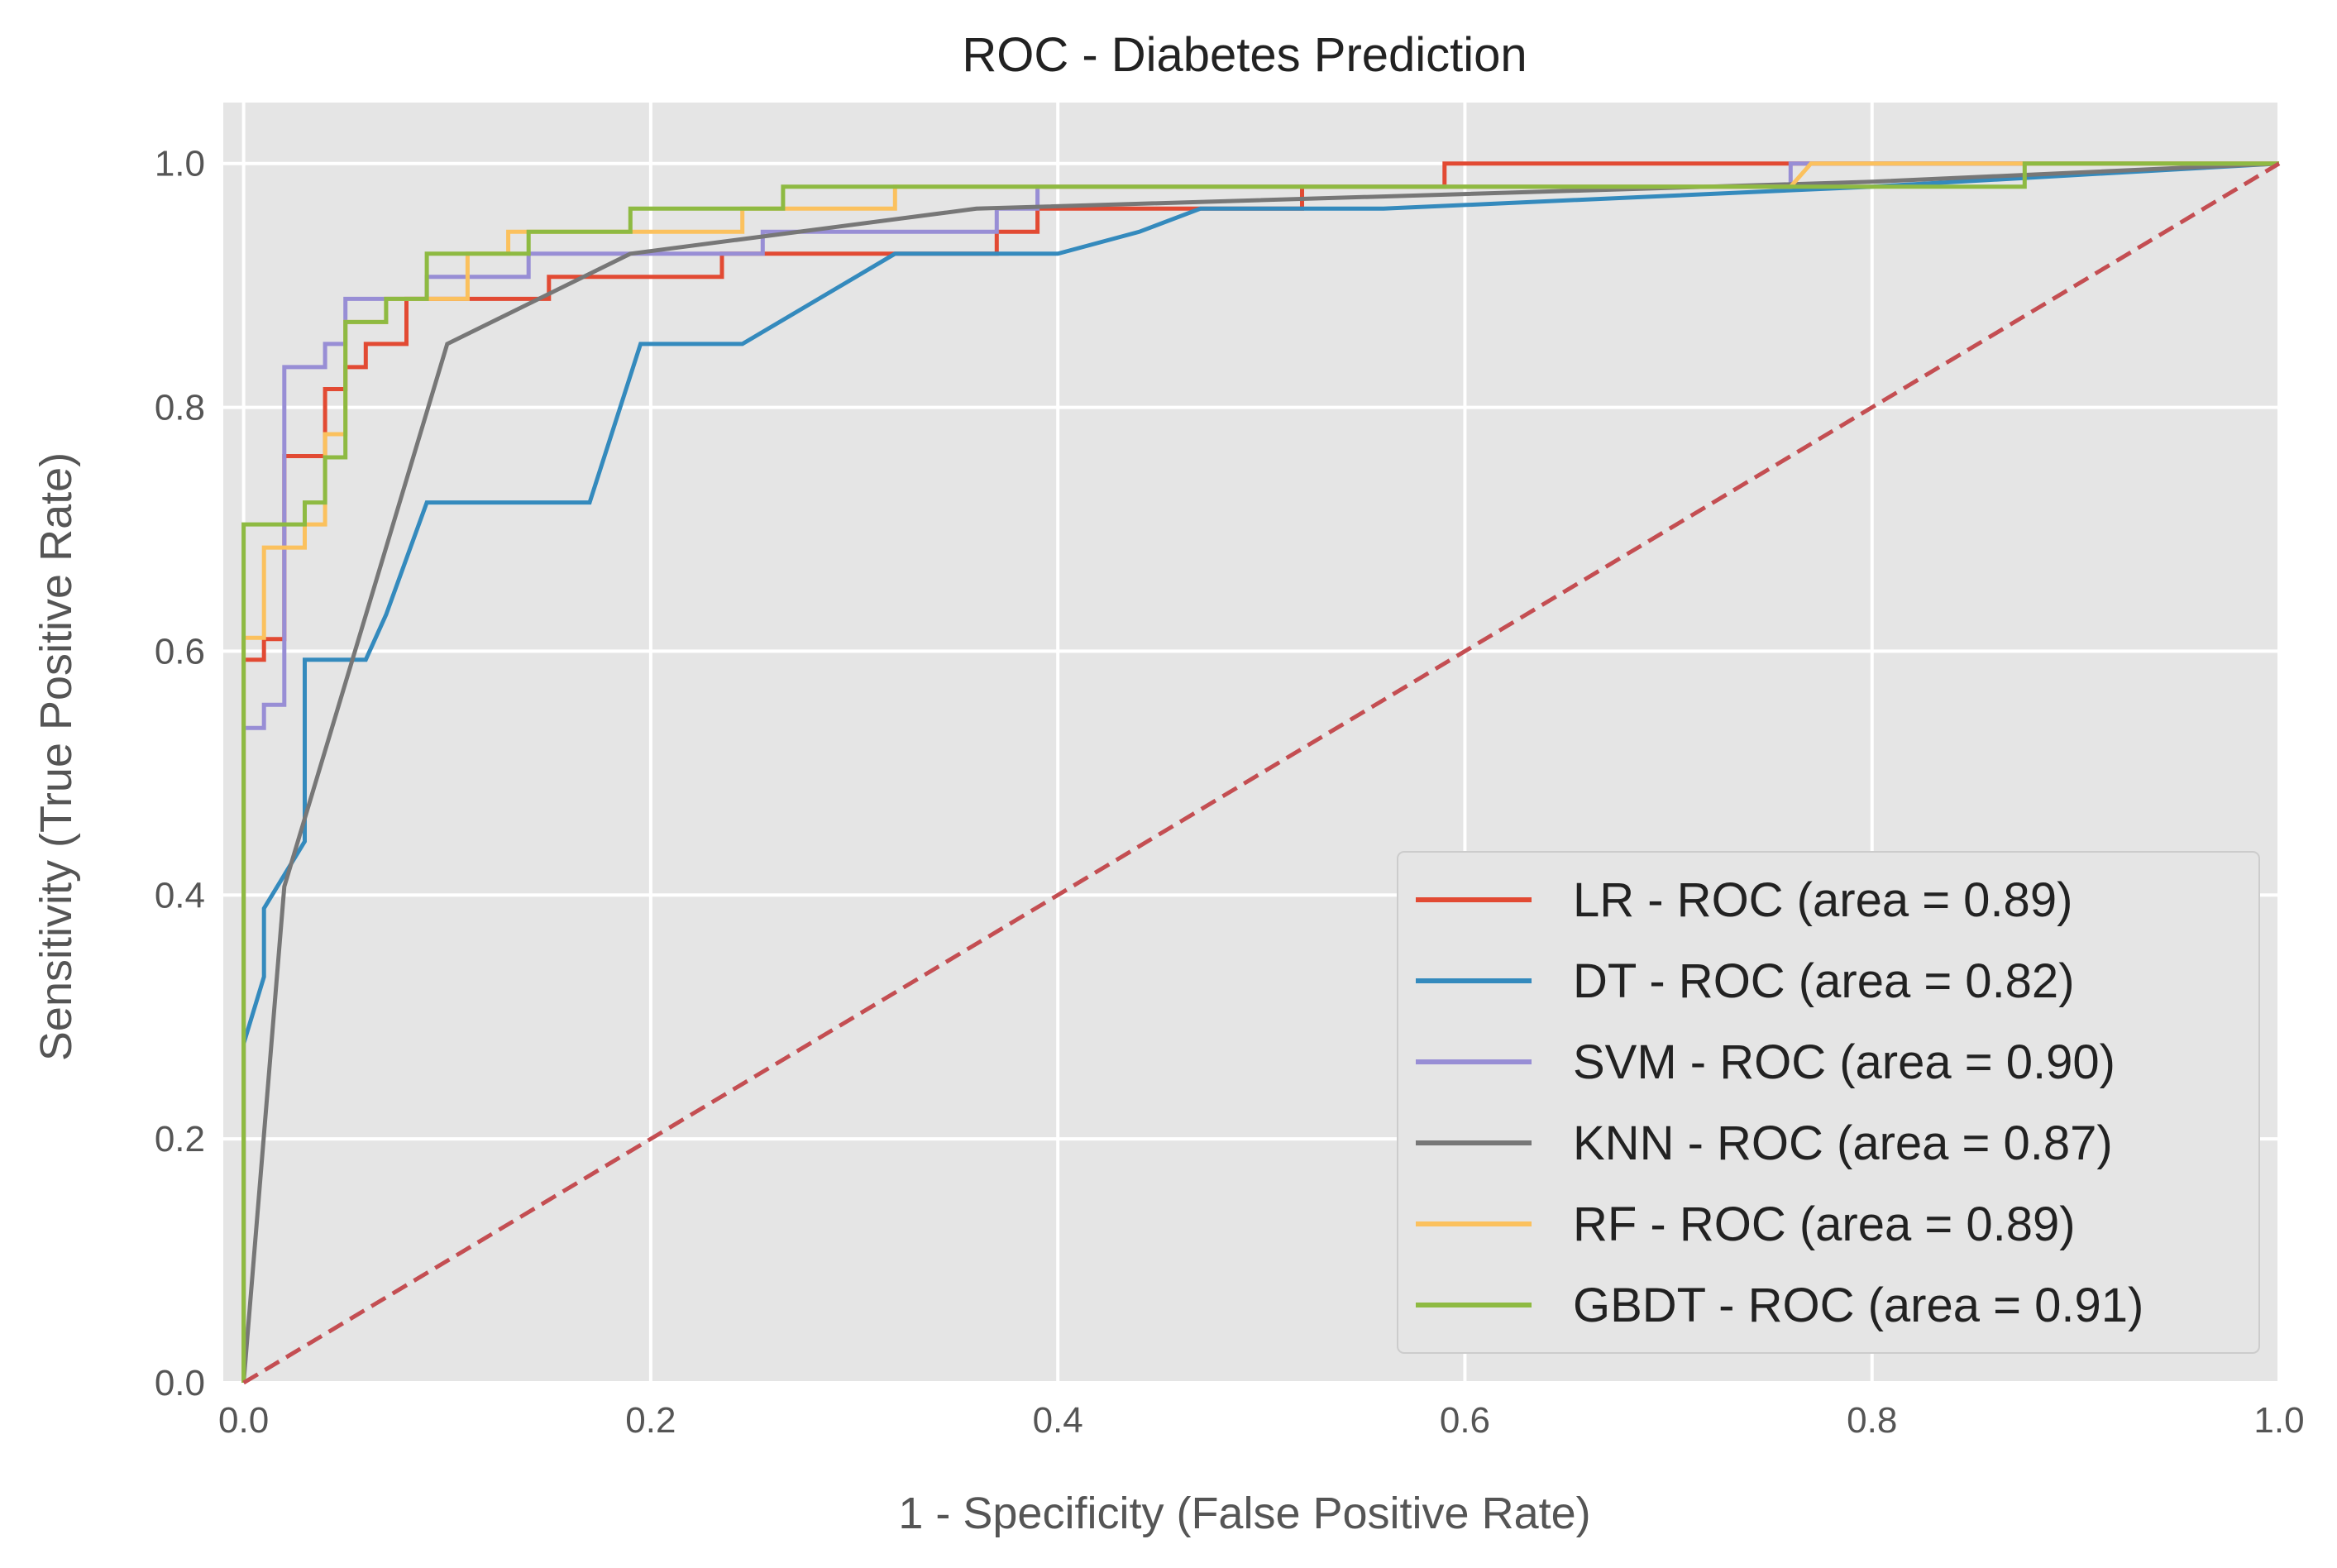 The width and height of the screenshot is (2337, 1568). Describe the element at coordinates (180, 895) in the screenshot. I see `y-tick-label: 0.4` at that location.